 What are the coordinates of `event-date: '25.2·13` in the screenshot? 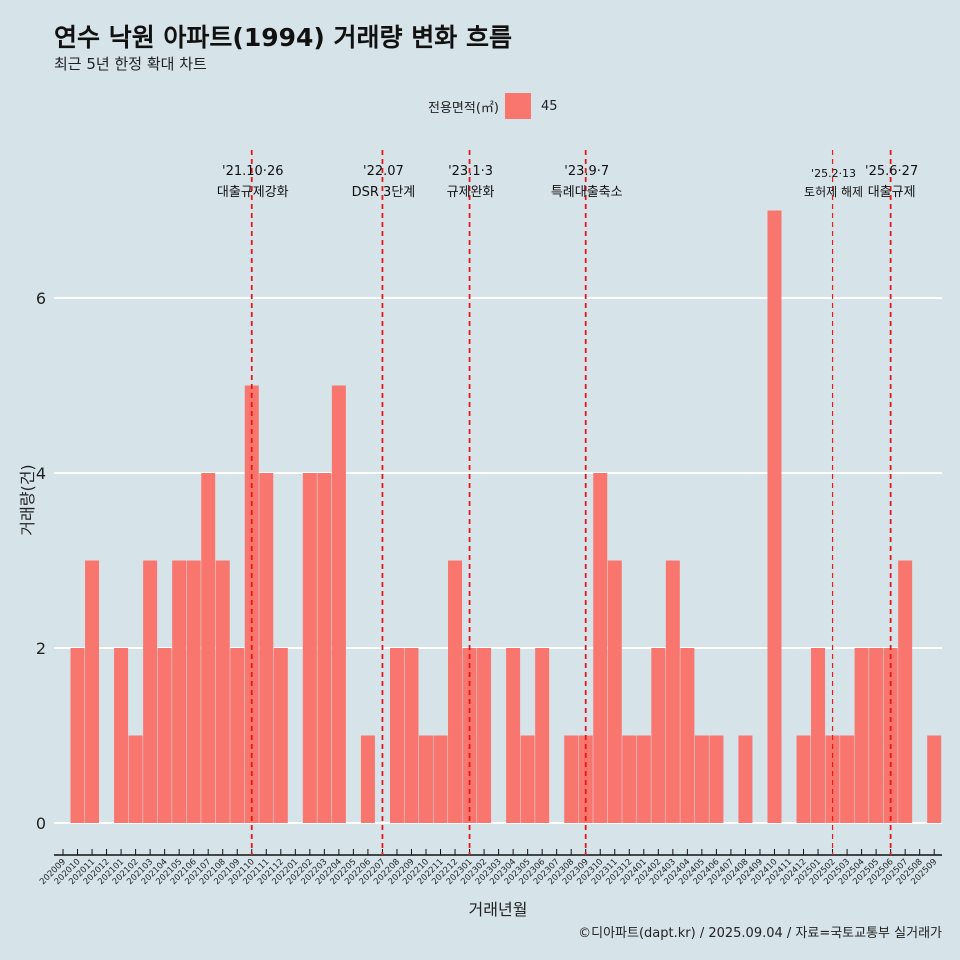 It's located at (833, 173).